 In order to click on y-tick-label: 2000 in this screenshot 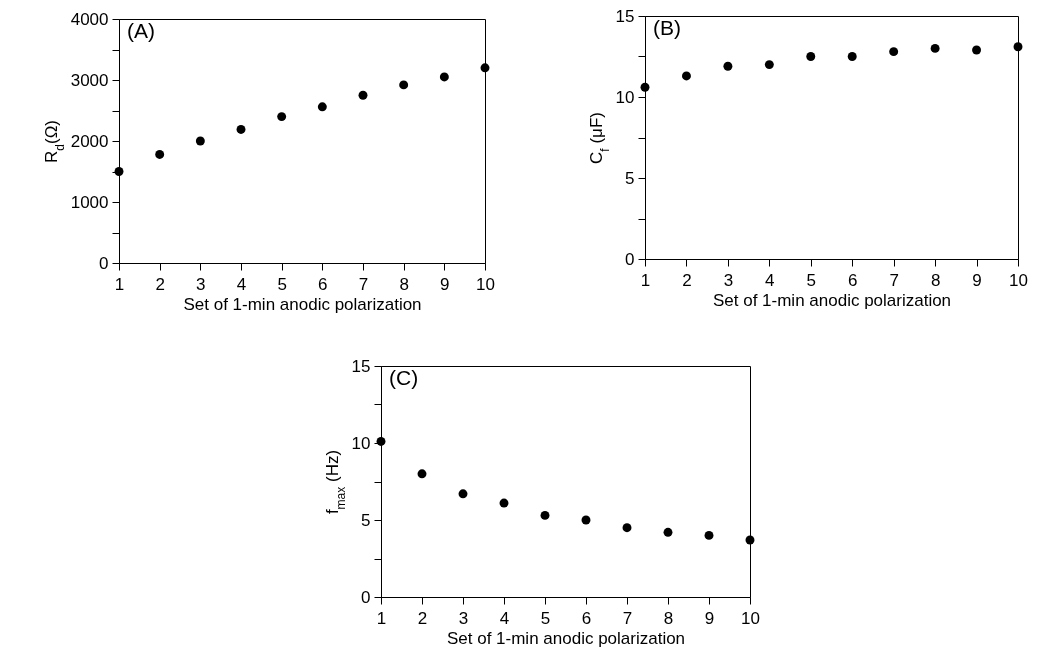, I will do `click(89, 141)`.